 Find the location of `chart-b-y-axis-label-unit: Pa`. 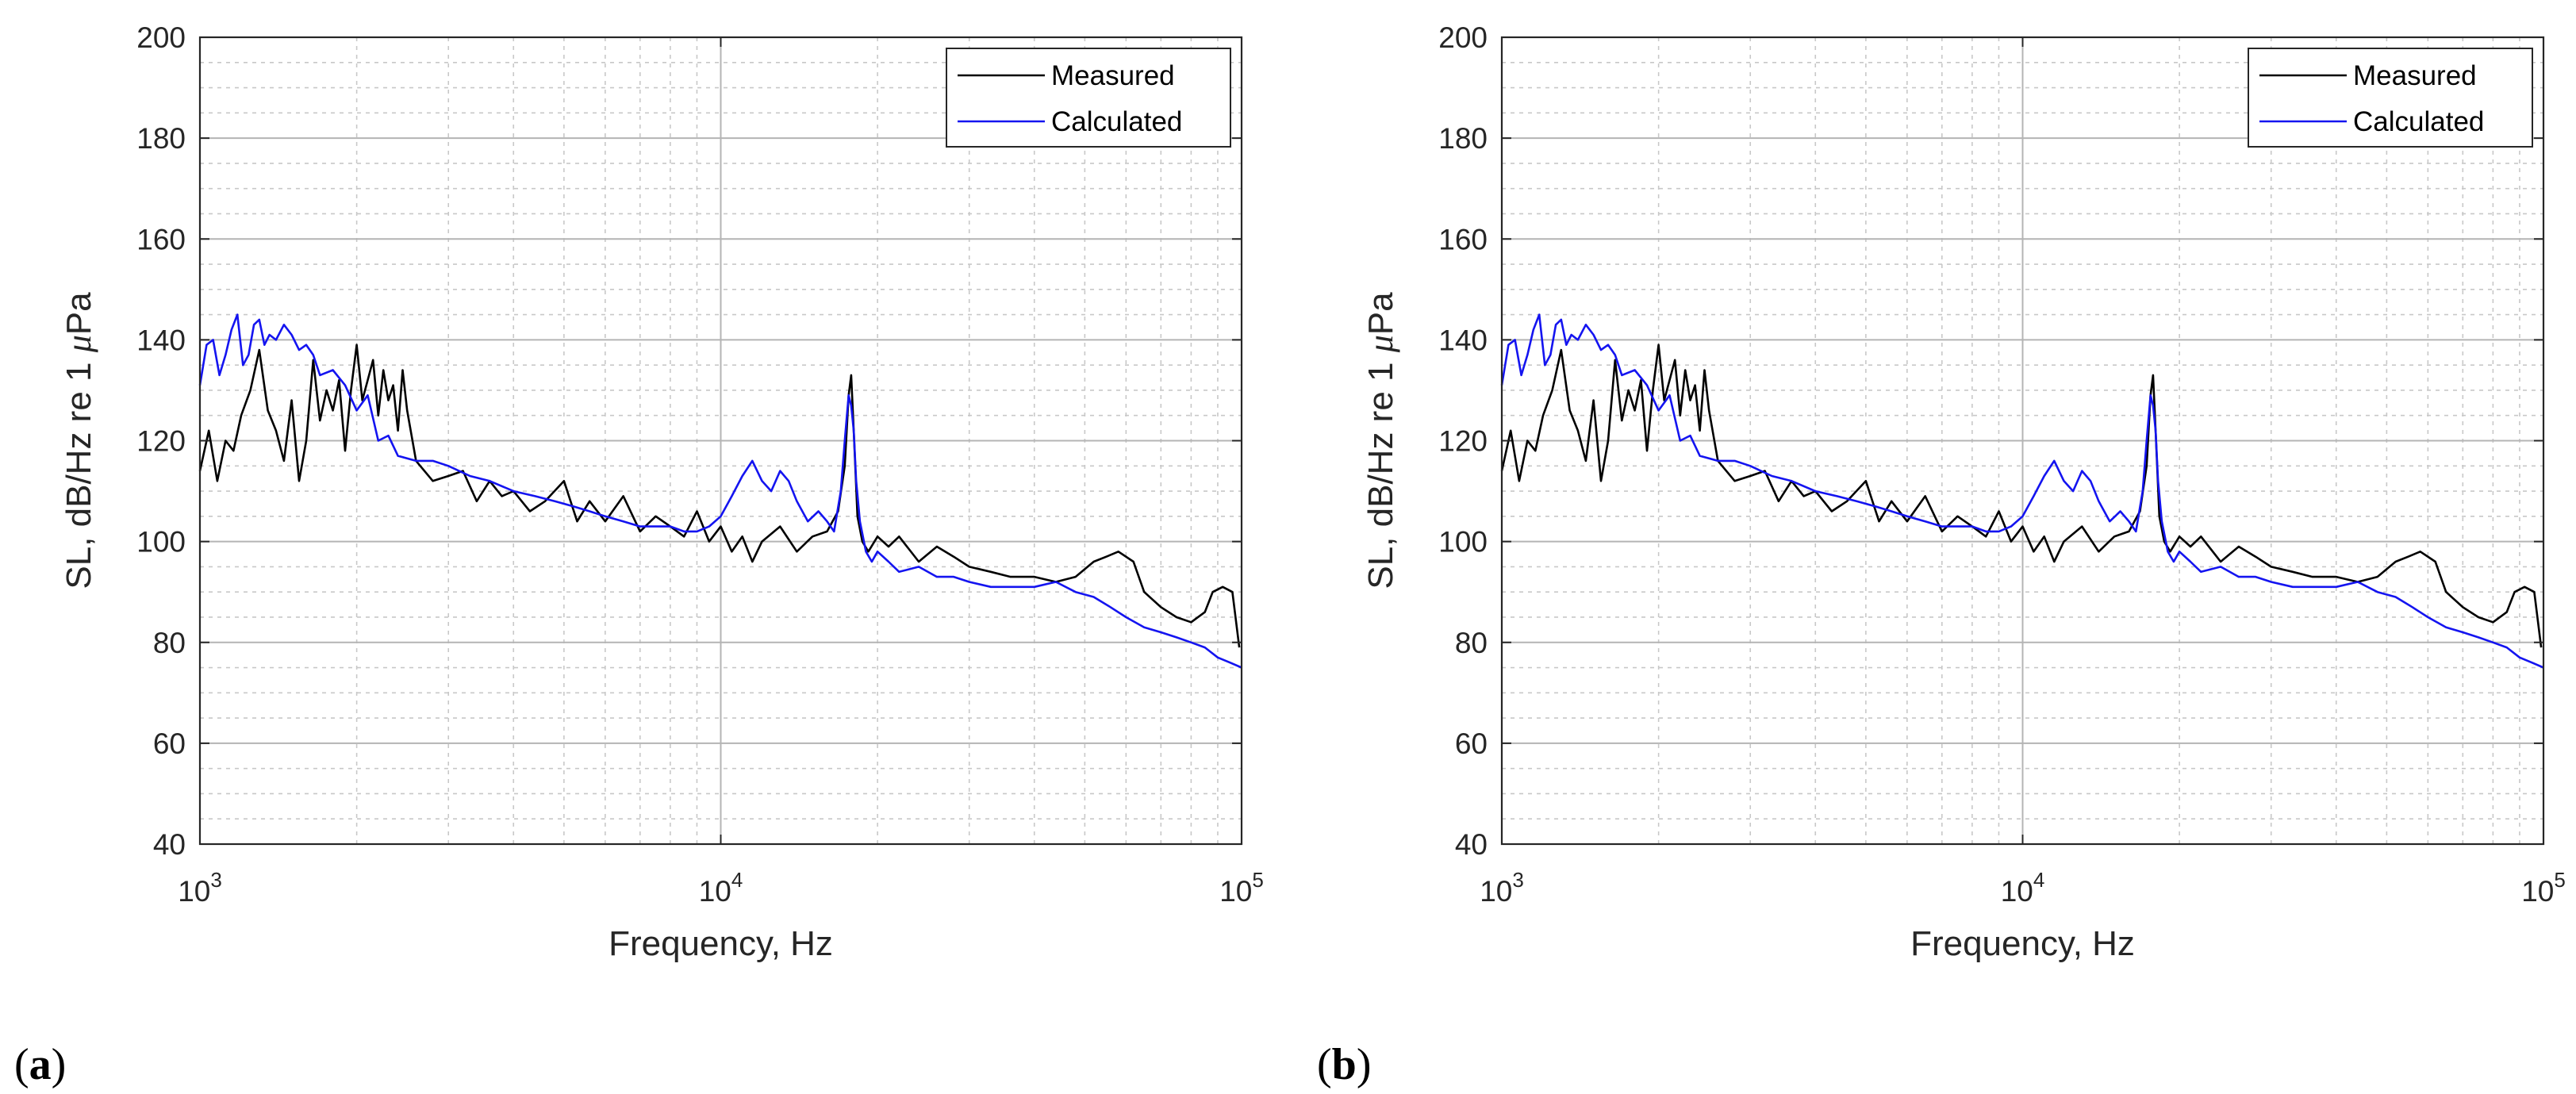

chart-b-y-axis-label-unit: Pa is located at coordinates (1380, 313).